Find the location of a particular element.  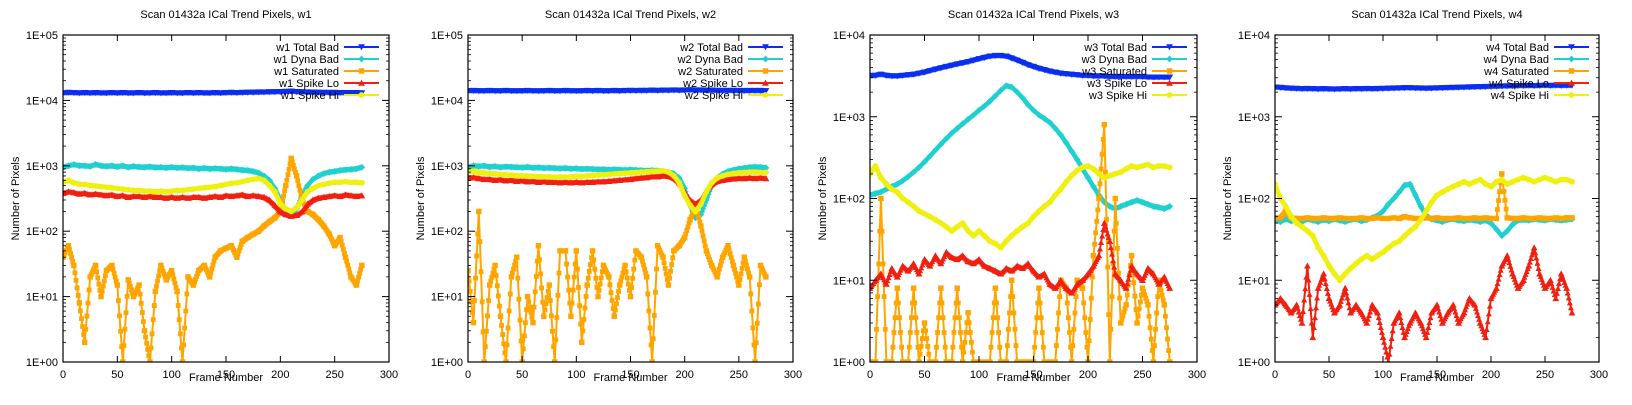

legend-item: w3 Spike Lo is located at coordinates (1136, 84).